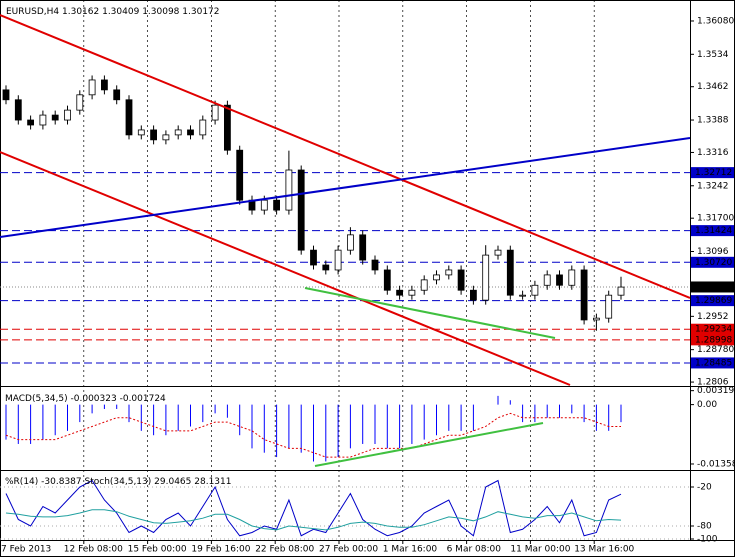  I want to click on indicator-name: MACD(5,34,5), so click(36, 399).